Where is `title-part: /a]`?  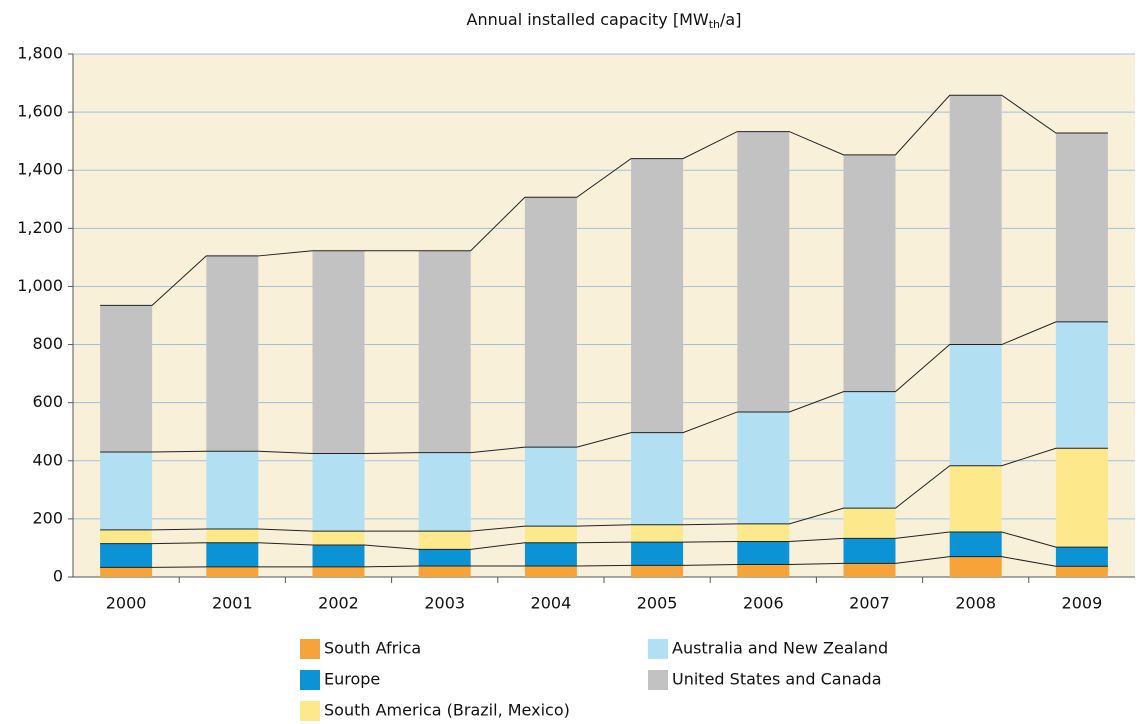 title-part: /a] is located at coordinates (730, 19).